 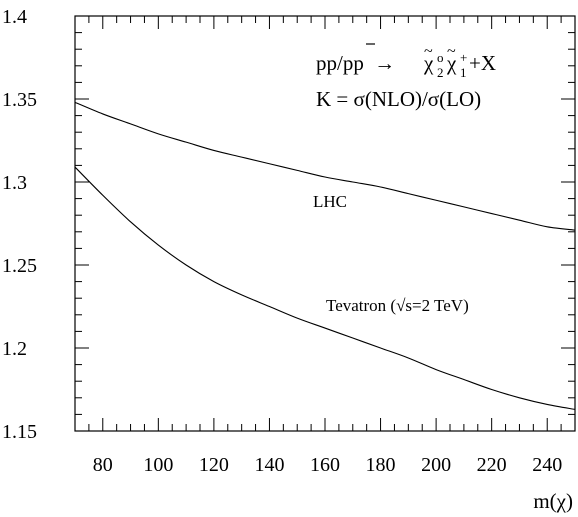 I want to click on y-tick-label: 1.2, so click(x=14, y=349).